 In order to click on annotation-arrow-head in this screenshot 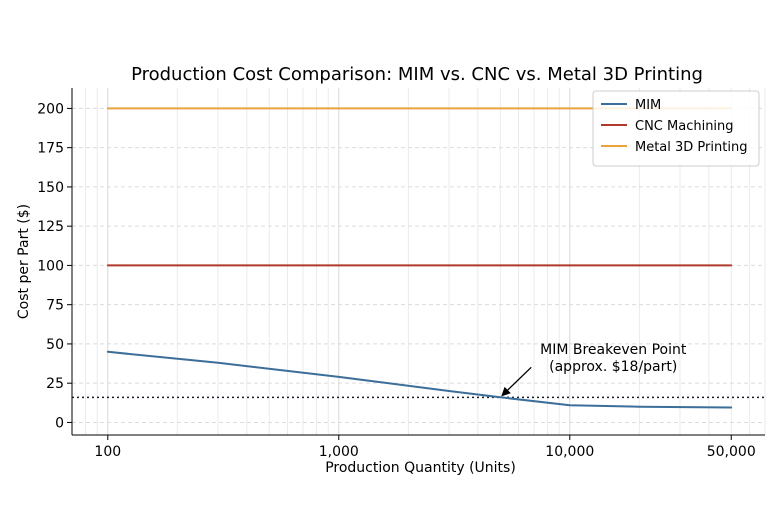, I will do `click(506, 391)`.